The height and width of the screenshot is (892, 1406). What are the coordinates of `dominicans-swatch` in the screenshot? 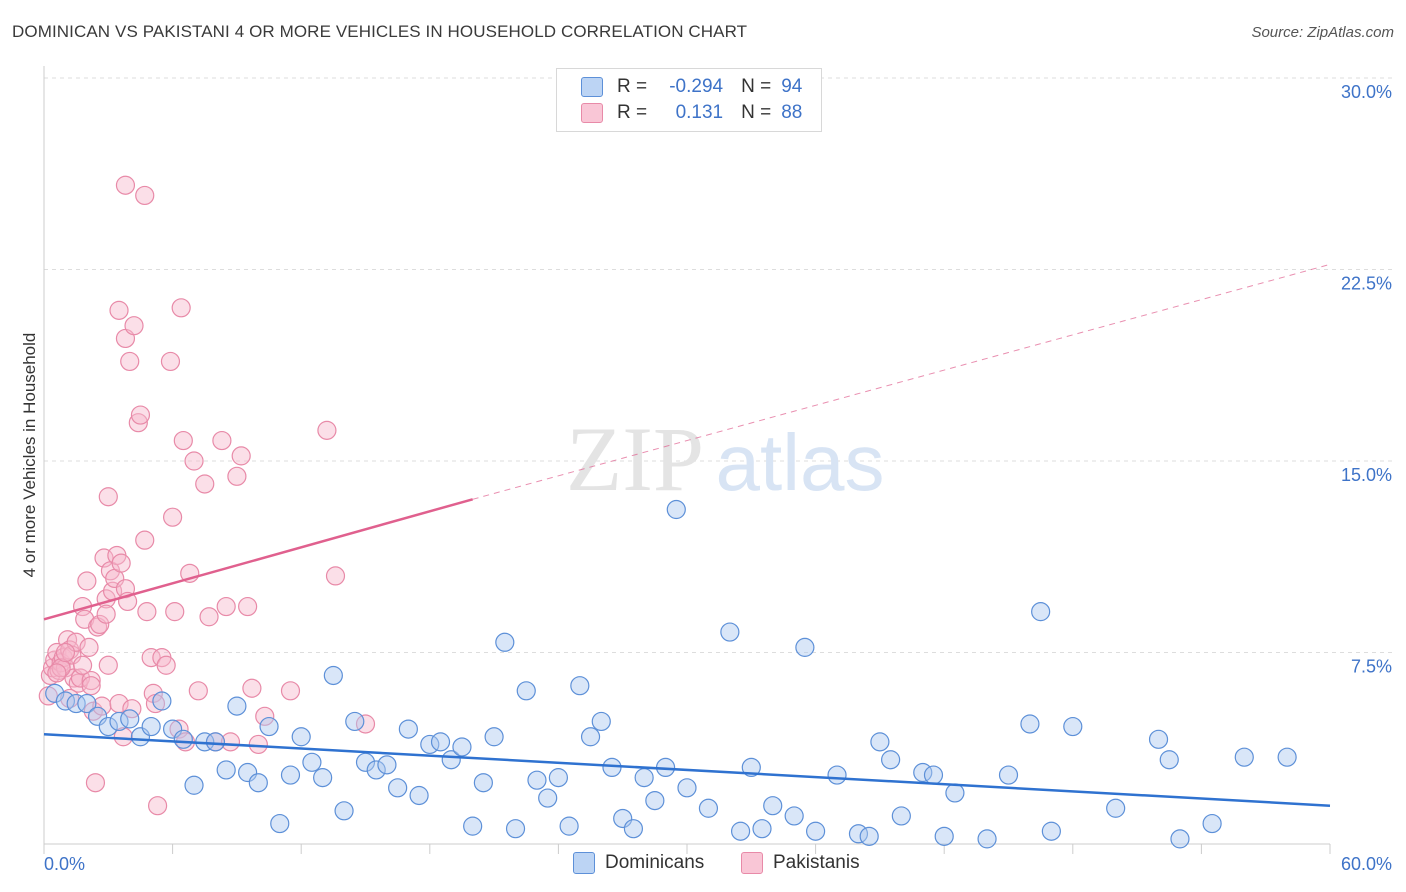 It's located at (584, 863).